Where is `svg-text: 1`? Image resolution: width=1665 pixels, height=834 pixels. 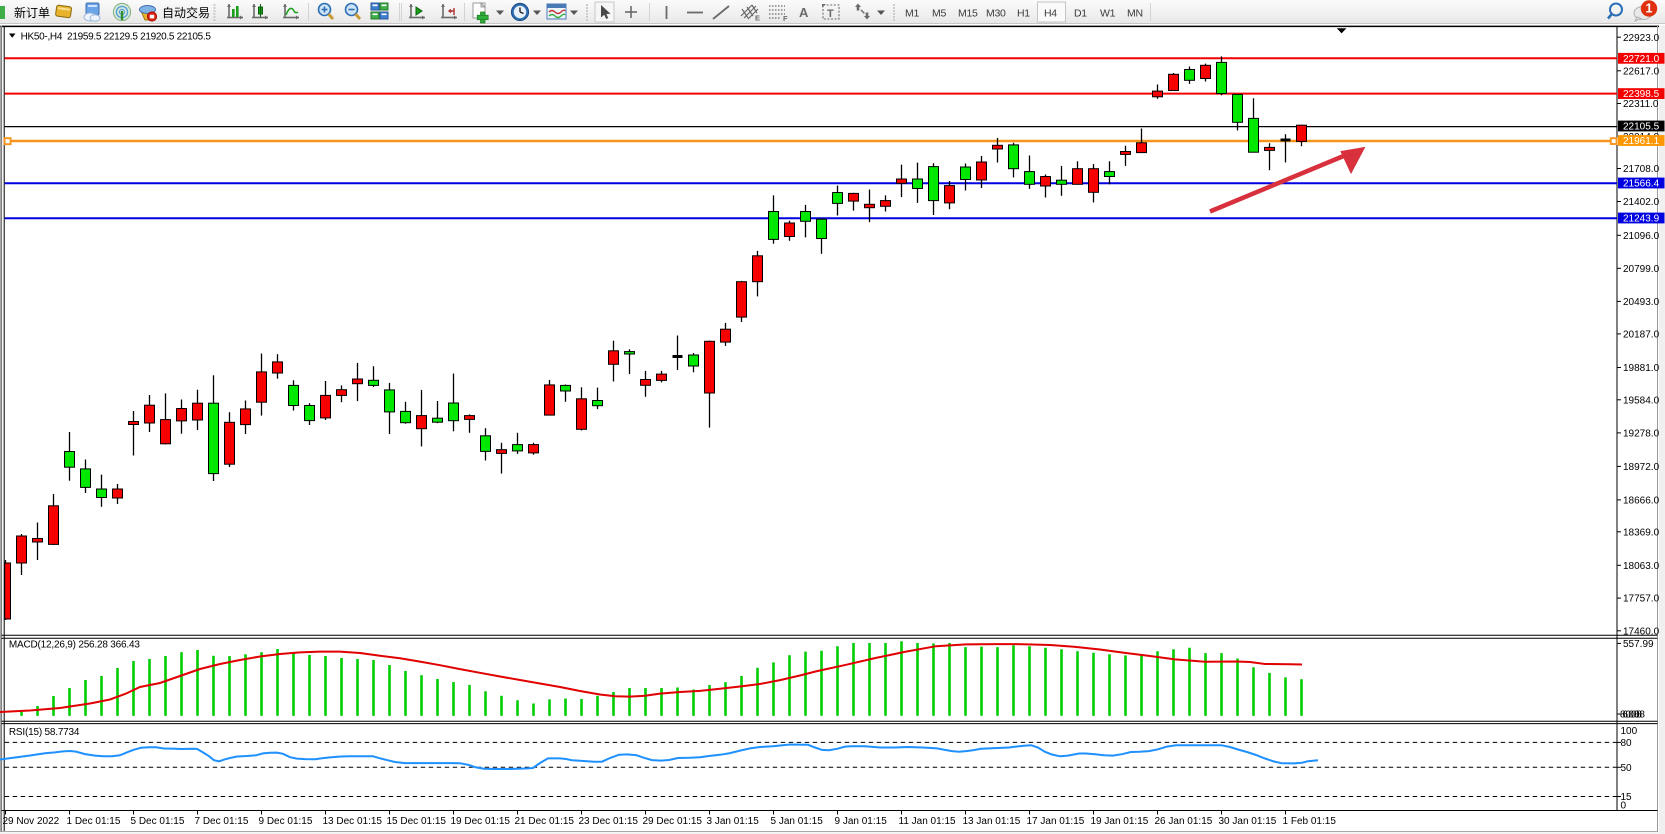 svg-text: 1 is located at coordinates (1649, 9).